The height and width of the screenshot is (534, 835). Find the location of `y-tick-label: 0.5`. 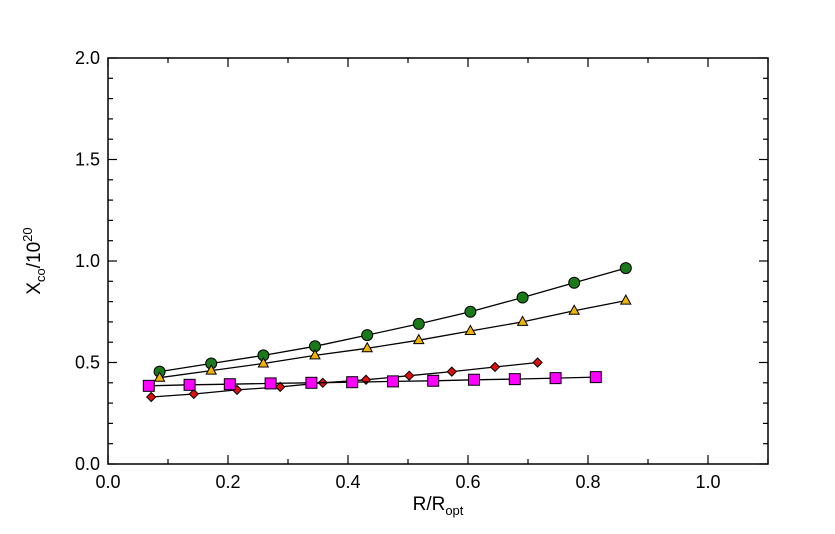

y-tick-label: 0.5 is located at coordinates (87, 363).